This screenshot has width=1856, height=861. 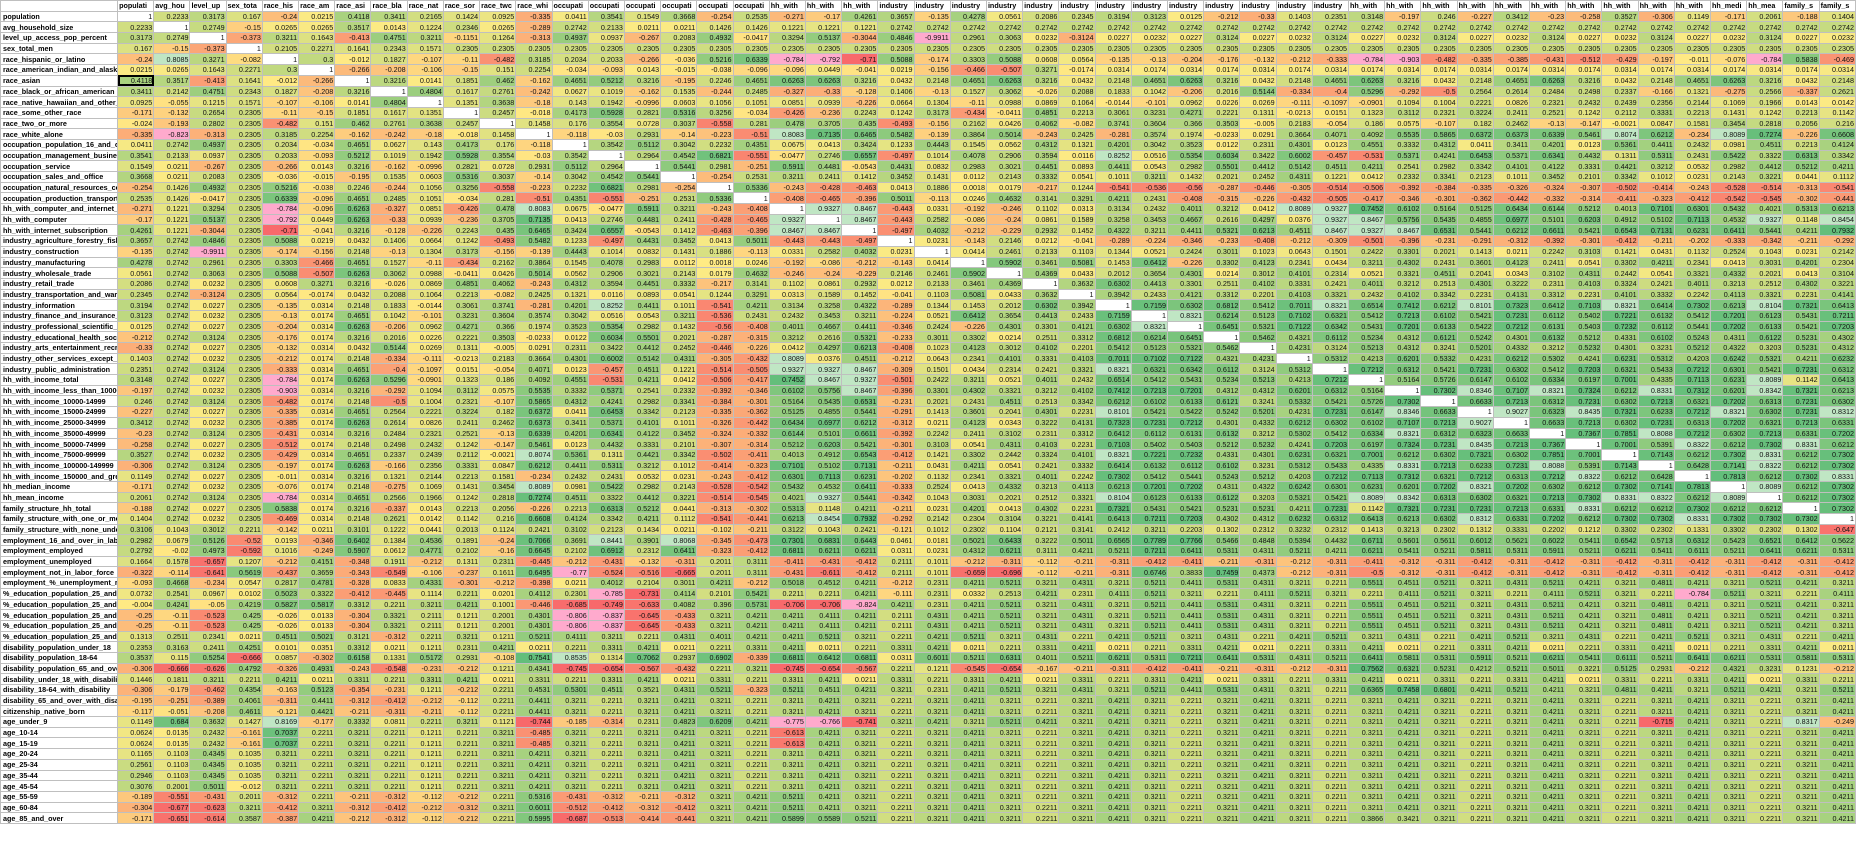 What do you see at coordinates (1113, 497) in the screenshot?
I see `correlation-cell: 0.8104` at bounding box center [1113, 497].